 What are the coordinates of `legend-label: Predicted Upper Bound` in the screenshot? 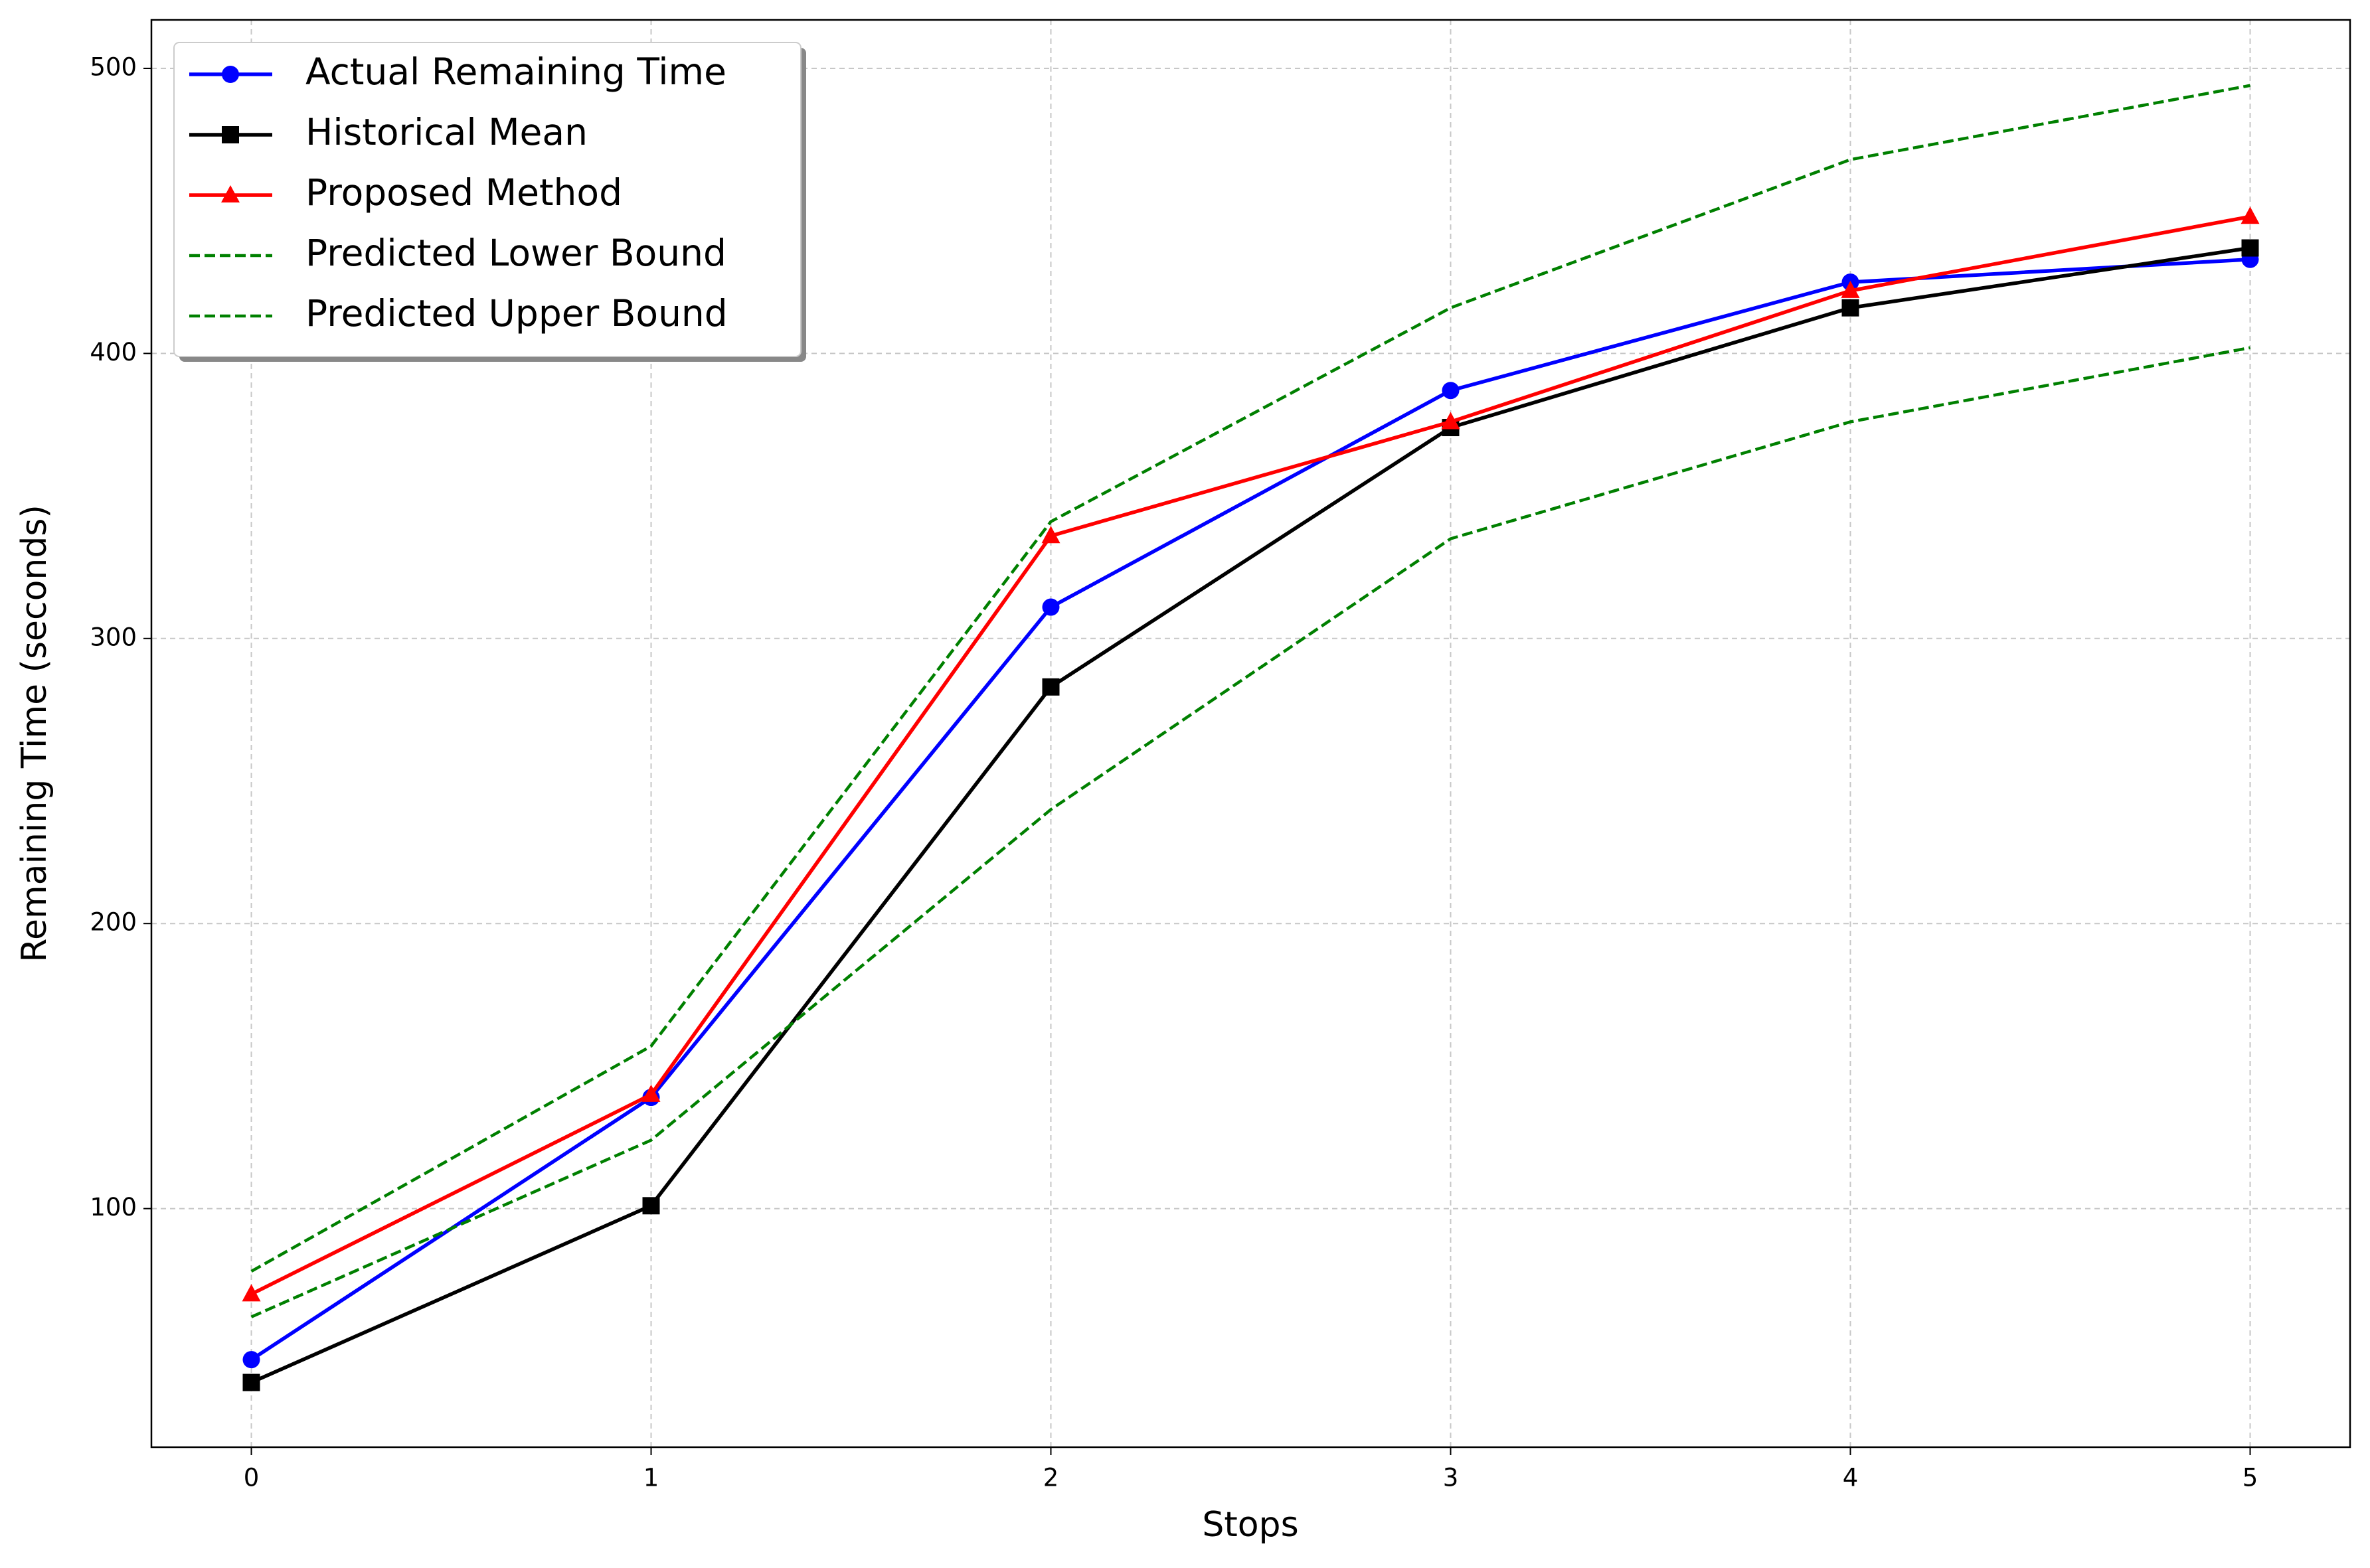 It's located at (516, 314).